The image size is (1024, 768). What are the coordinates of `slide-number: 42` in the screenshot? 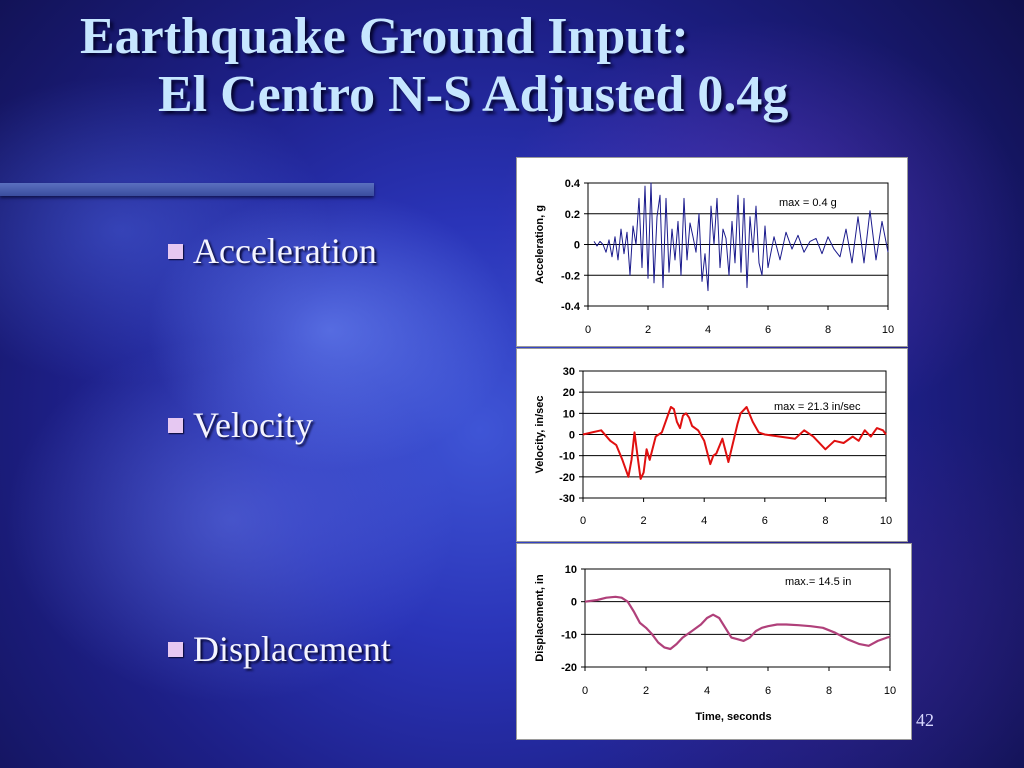 It's located at (925, 720).